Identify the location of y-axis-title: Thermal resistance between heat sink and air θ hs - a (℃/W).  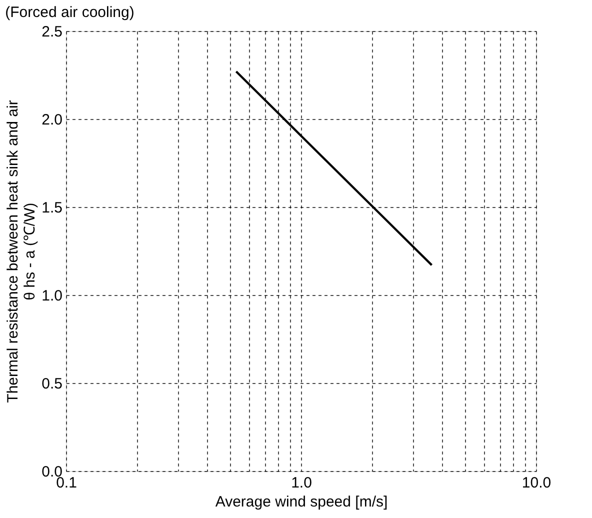
(21, 251).